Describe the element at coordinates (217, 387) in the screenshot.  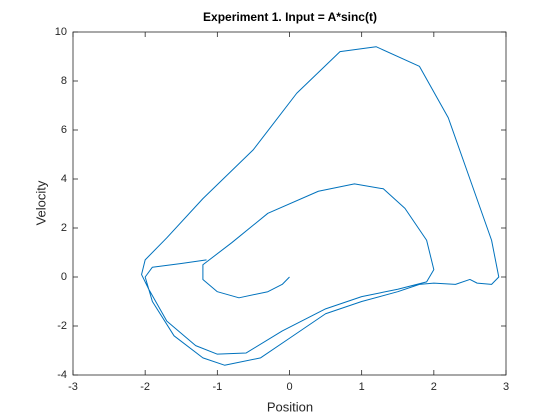
I see `x-tick-label: -1` at that location.